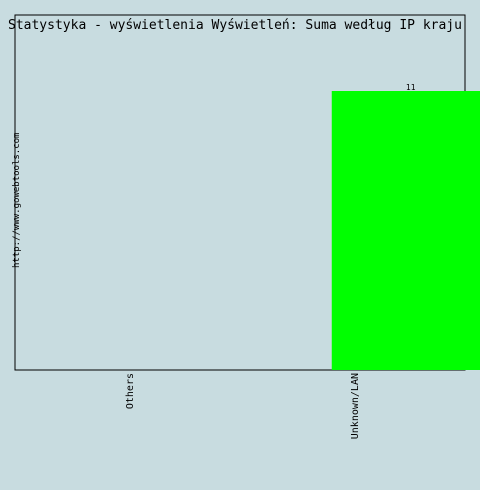  I want to click on category-tick-label: Unknown/LAN, so click(355, 406).